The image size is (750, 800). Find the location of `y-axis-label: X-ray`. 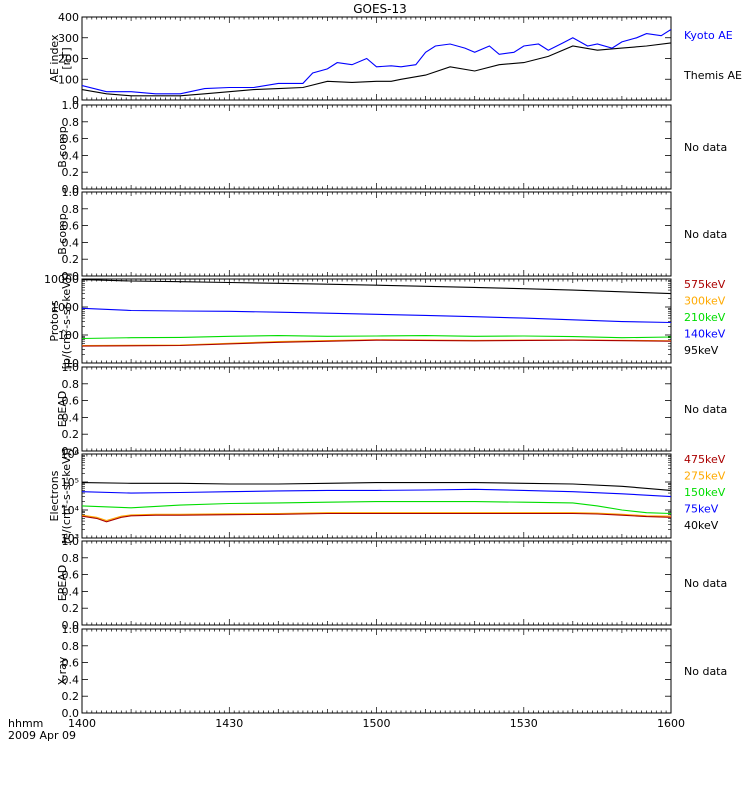

y-axis-label: X-ray is located at coordinates (62, 670).